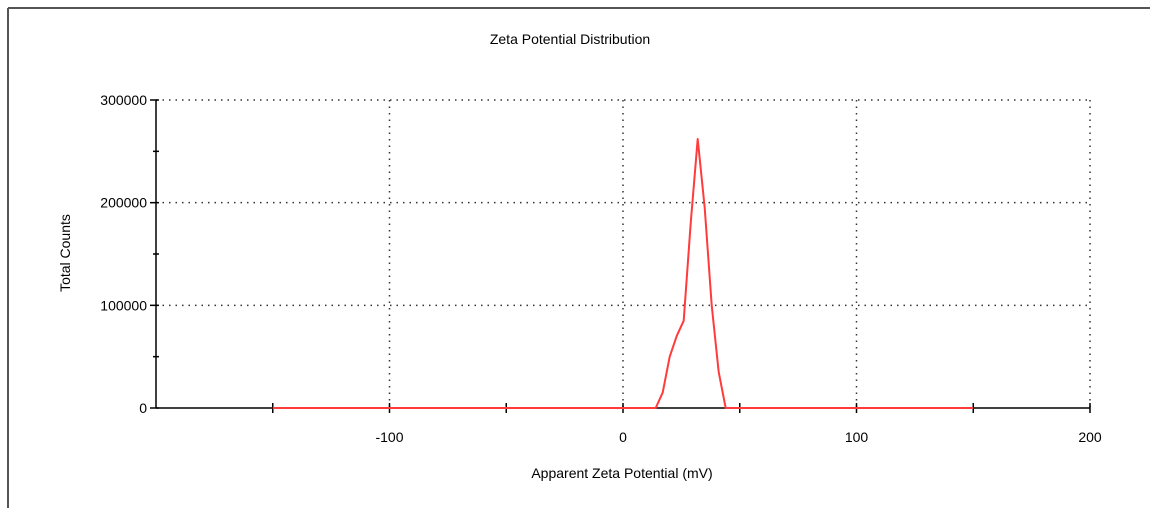 This screenshot has width=1150, height=508. Describe the element at coordinates (623, 437) in the screenshot. I see `x-tick-label: 0` at that location.